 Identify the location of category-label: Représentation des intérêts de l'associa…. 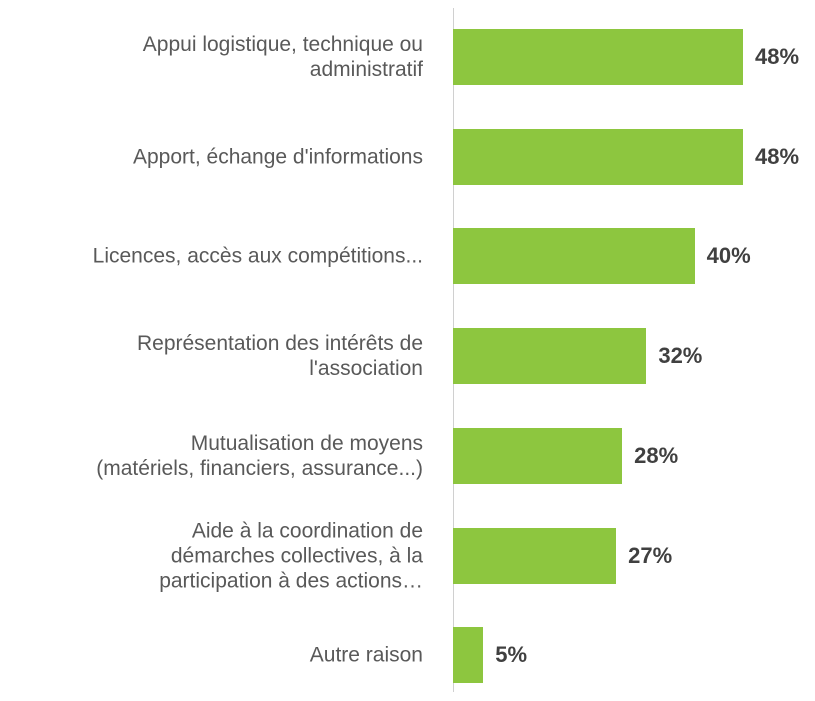
(279, 356).